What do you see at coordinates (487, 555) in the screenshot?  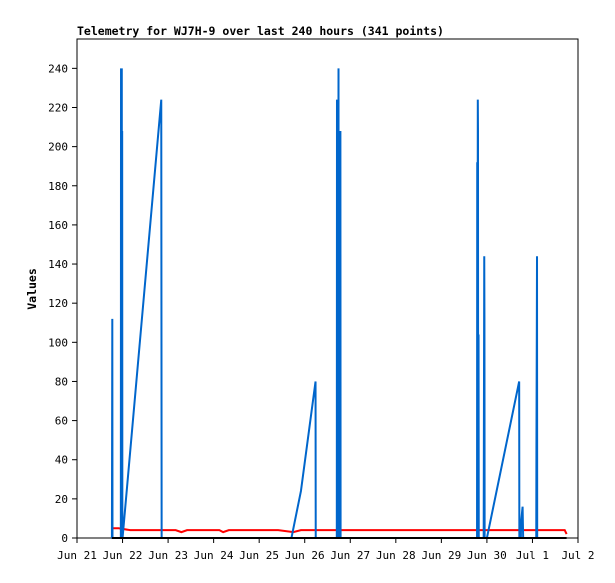 I see `x-tick-label: Jun 30` at bounding box center [487, 555].